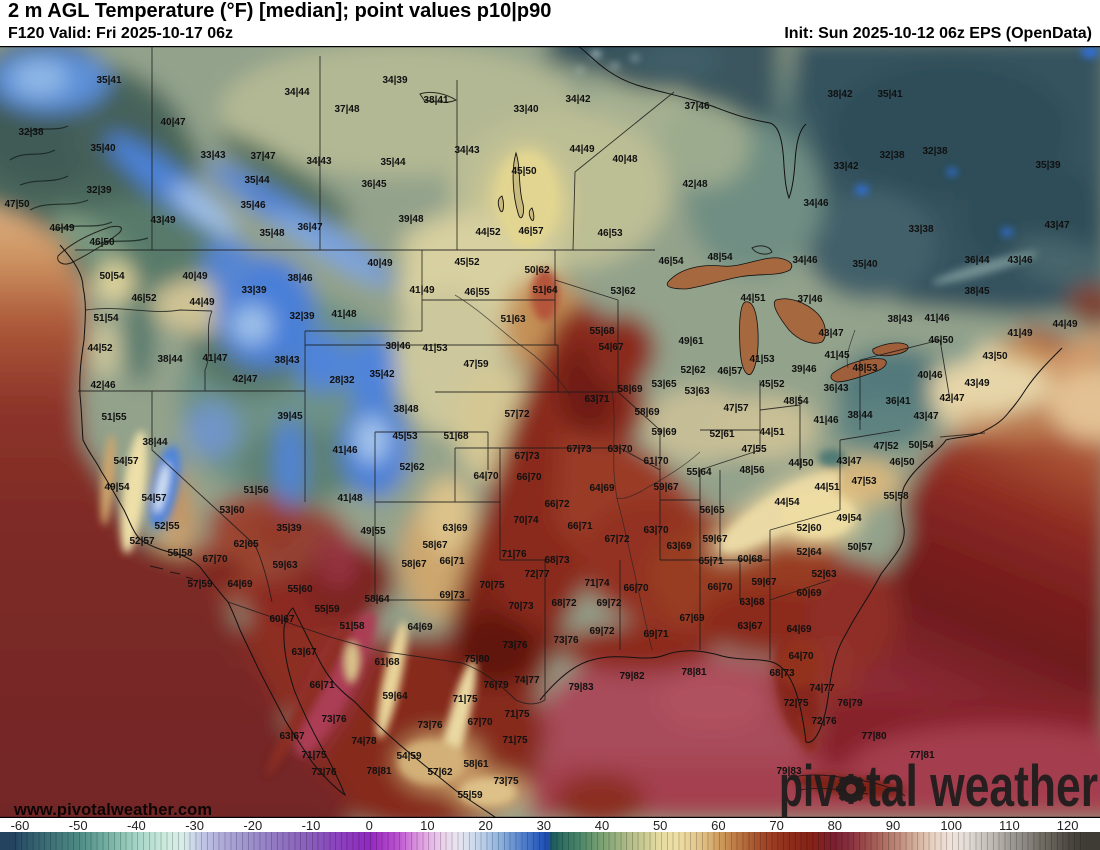 Image resolution: width=1100 pixels, height=850 pixels. Describe the element at coordinates (252, 205) in the screenshot. I see `svg-text: 35|46` at that location.